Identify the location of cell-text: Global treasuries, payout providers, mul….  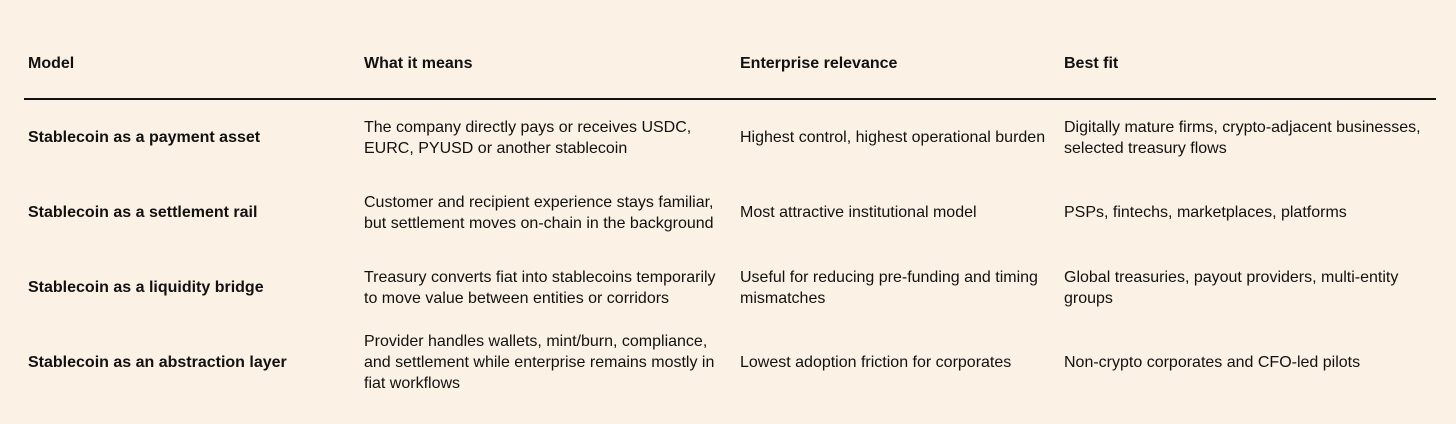
(1231, 287).